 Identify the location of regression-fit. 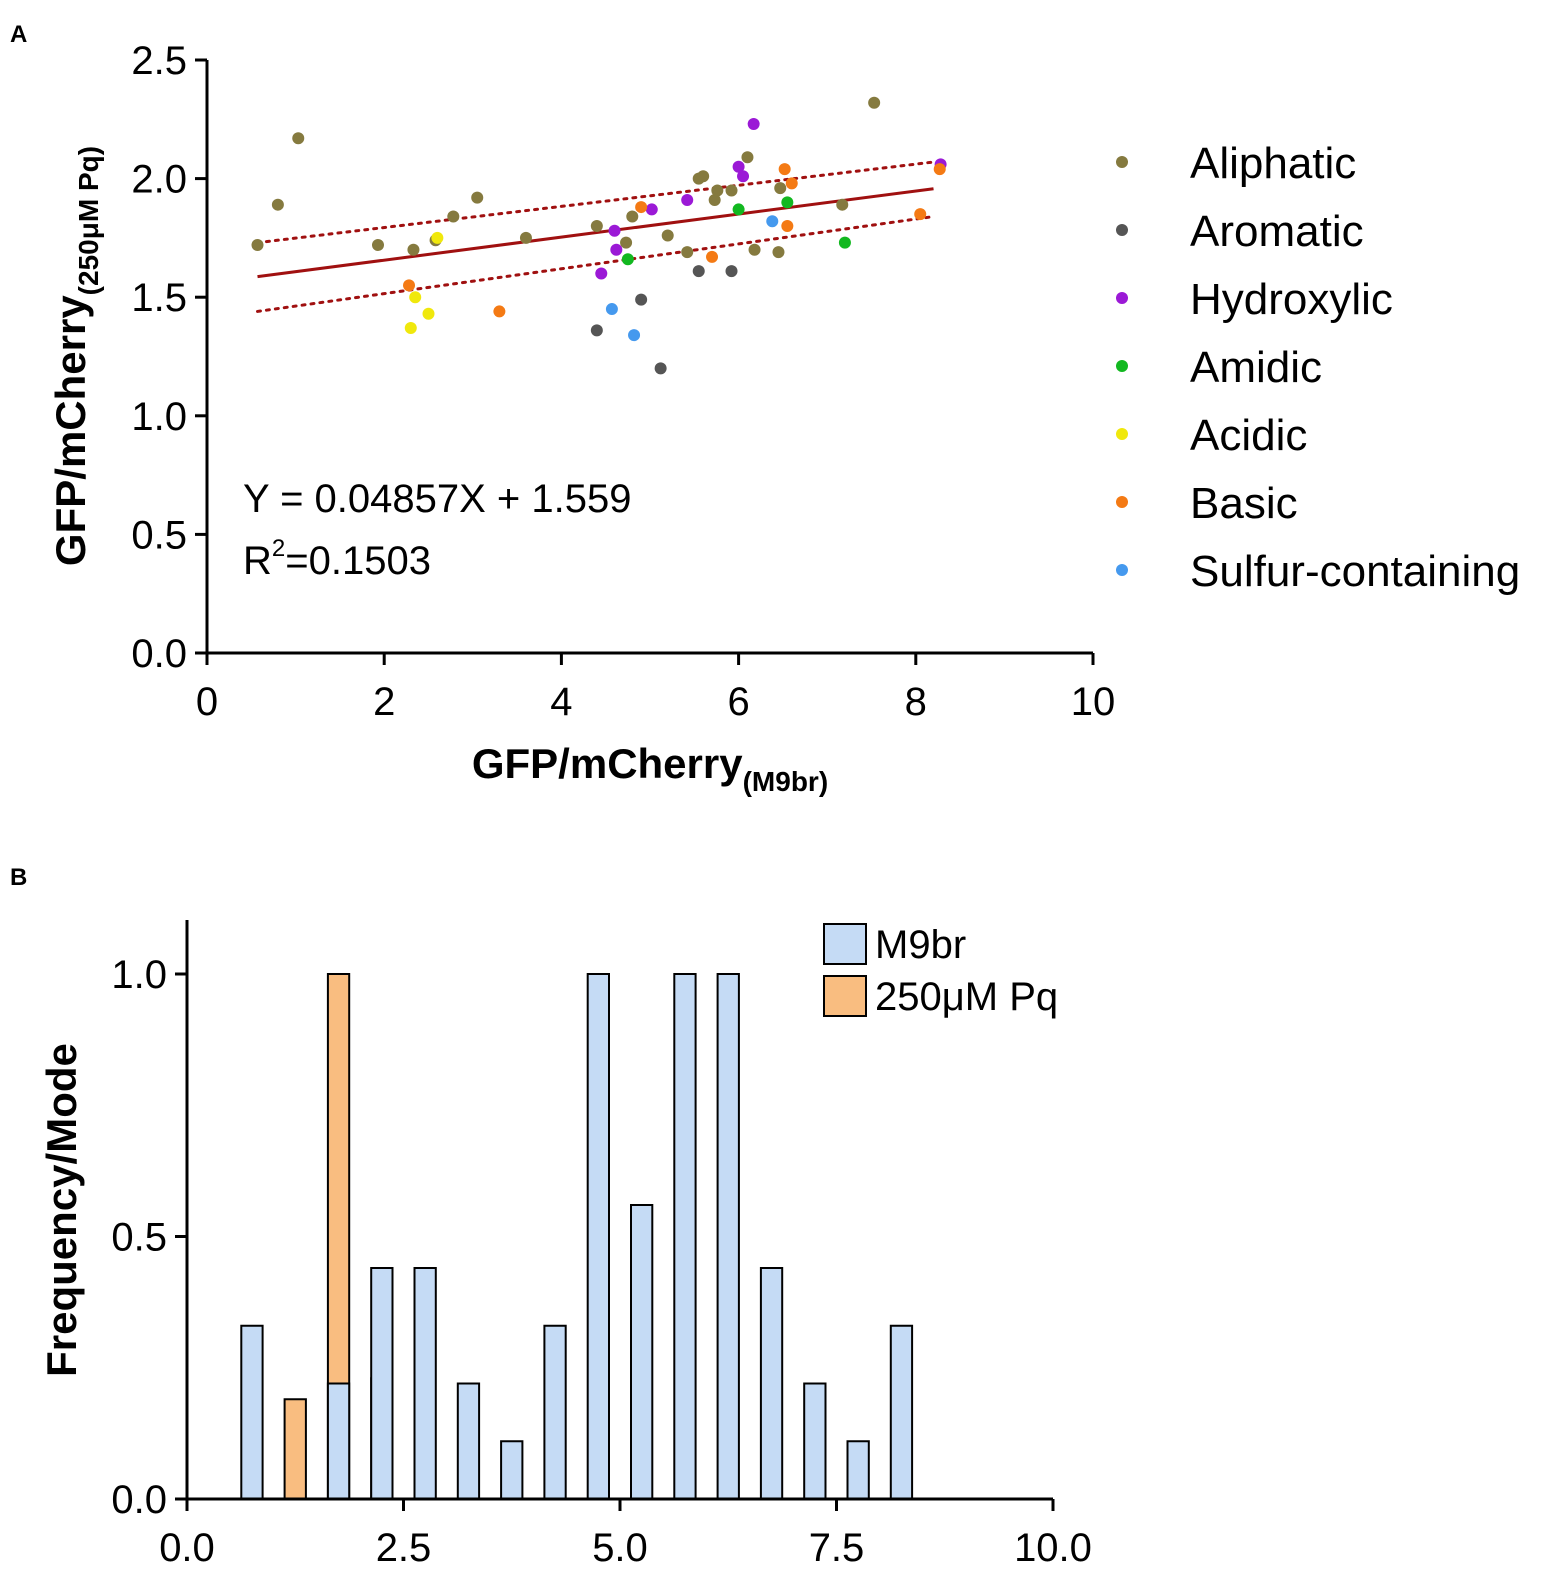
(596, 236).